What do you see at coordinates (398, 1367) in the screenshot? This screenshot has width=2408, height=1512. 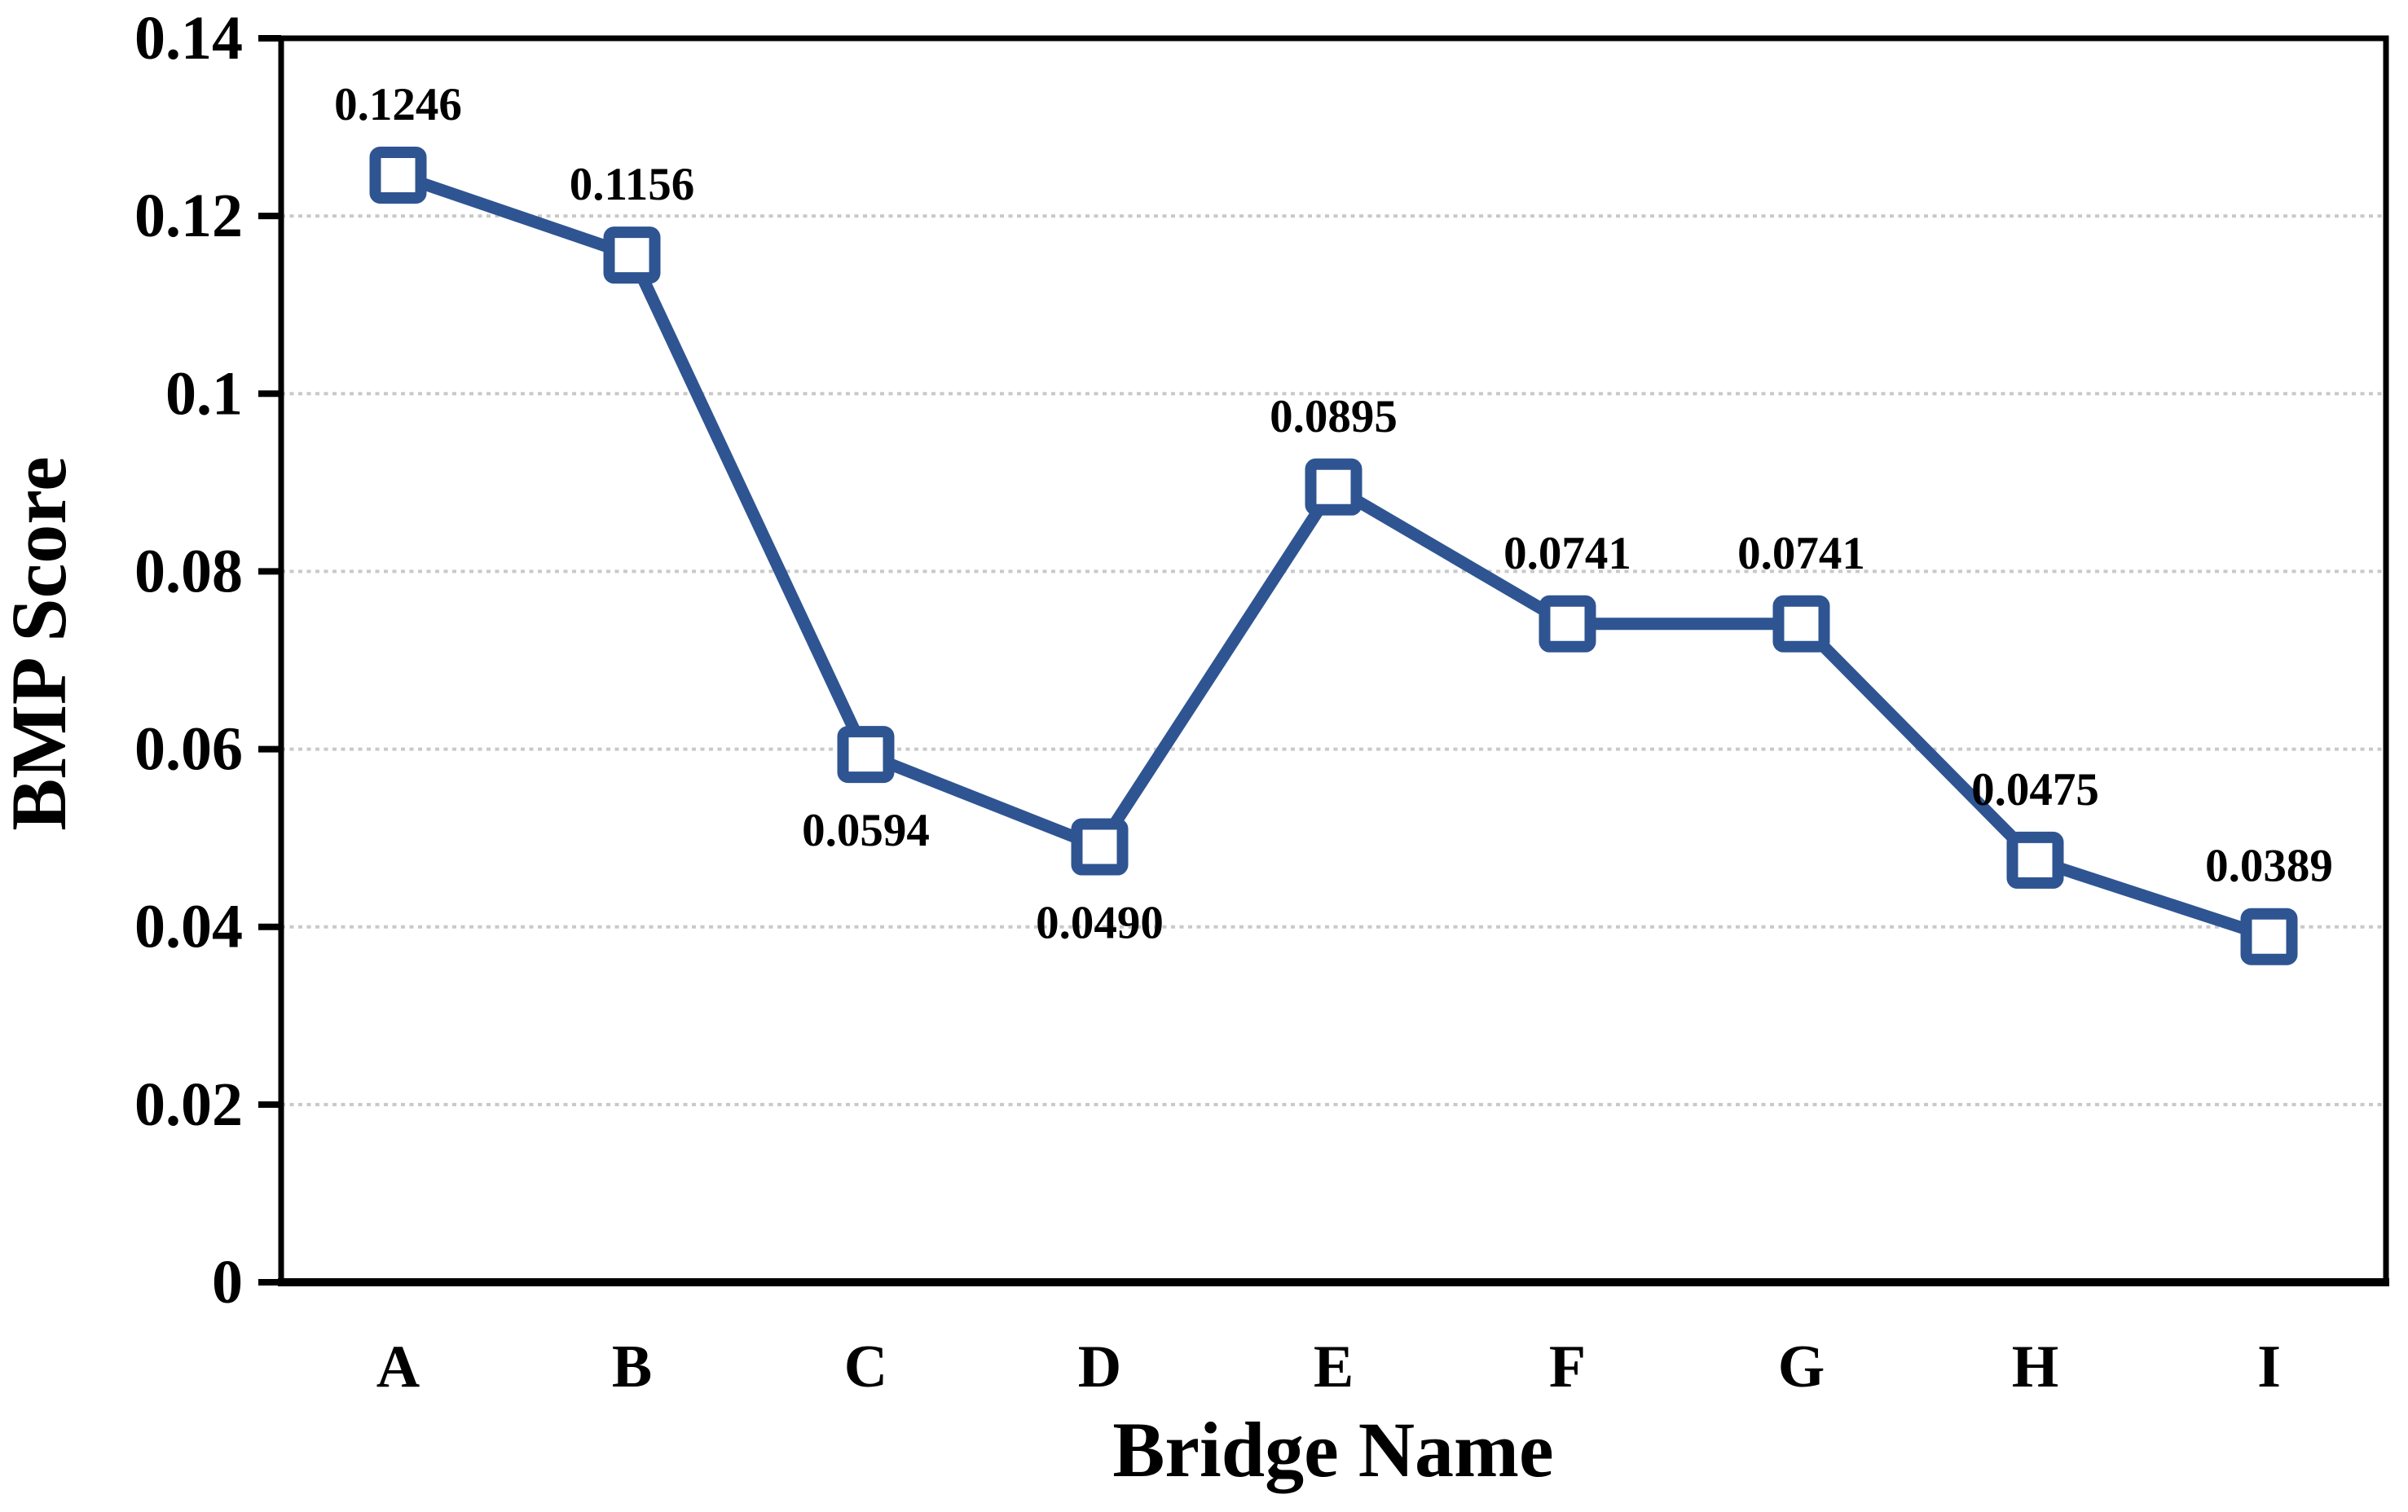 I see `x-category-label: A` at bounding box center [398, 1367].